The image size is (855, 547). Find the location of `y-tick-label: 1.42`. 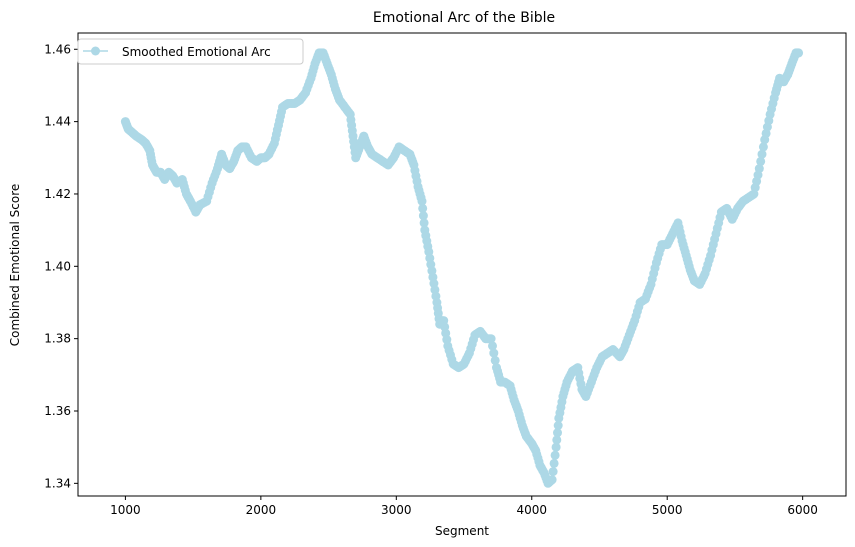

y-tick-label: 1.42 is located at coordinates (57, 194).